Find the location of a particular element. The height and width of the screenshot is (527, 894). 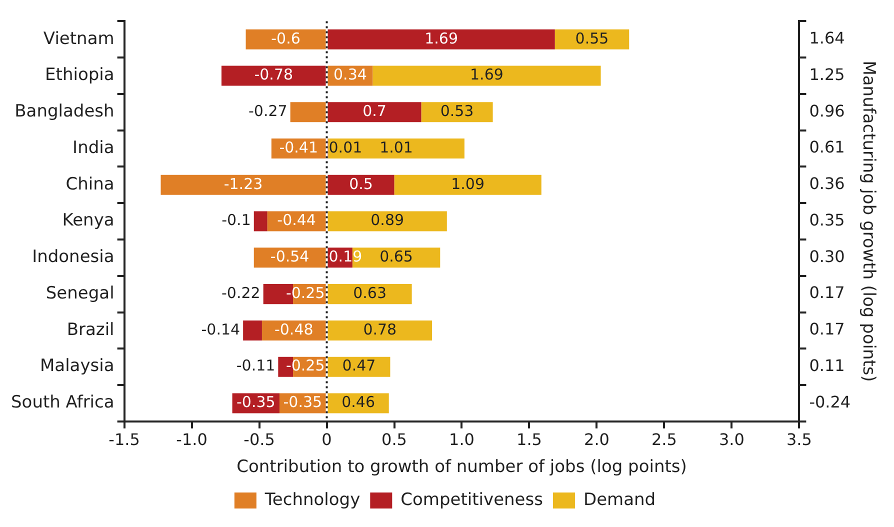

x-tick-label: 3.0 is located at coordinates (731, 440).